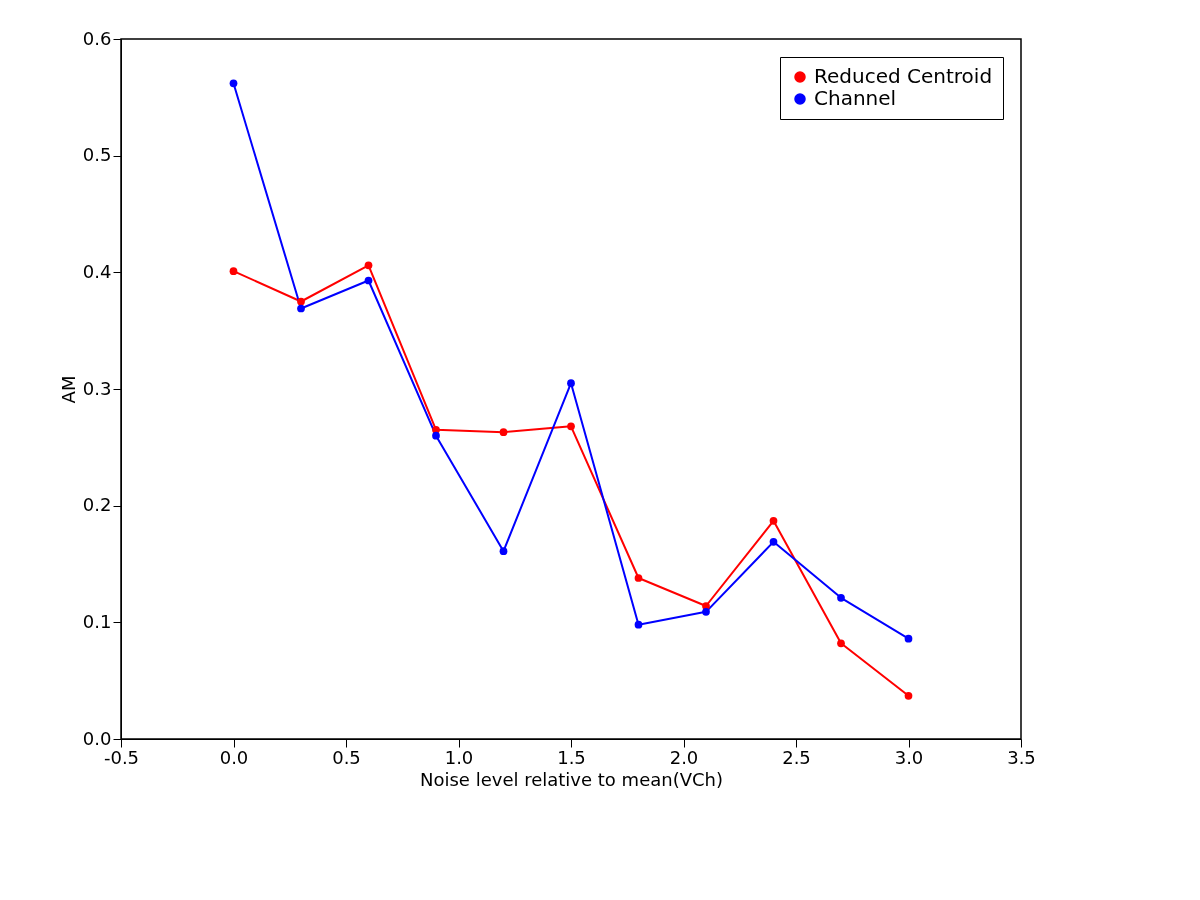  What do you see at coordinates (1021, 757) in the screenshot?
I see `x-tick-label: 3.5` at bounding box center [1021, 757].